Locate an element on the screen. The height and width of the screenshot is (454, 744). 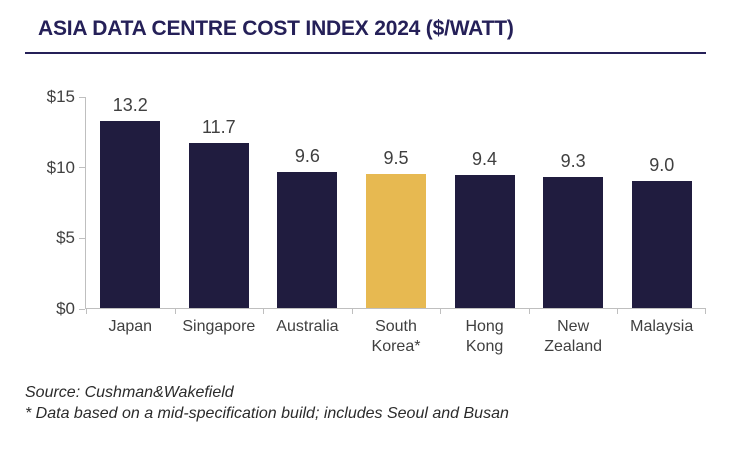
x-axis-label-new-zealand: New Zealand is located at coordinates (573, 336).